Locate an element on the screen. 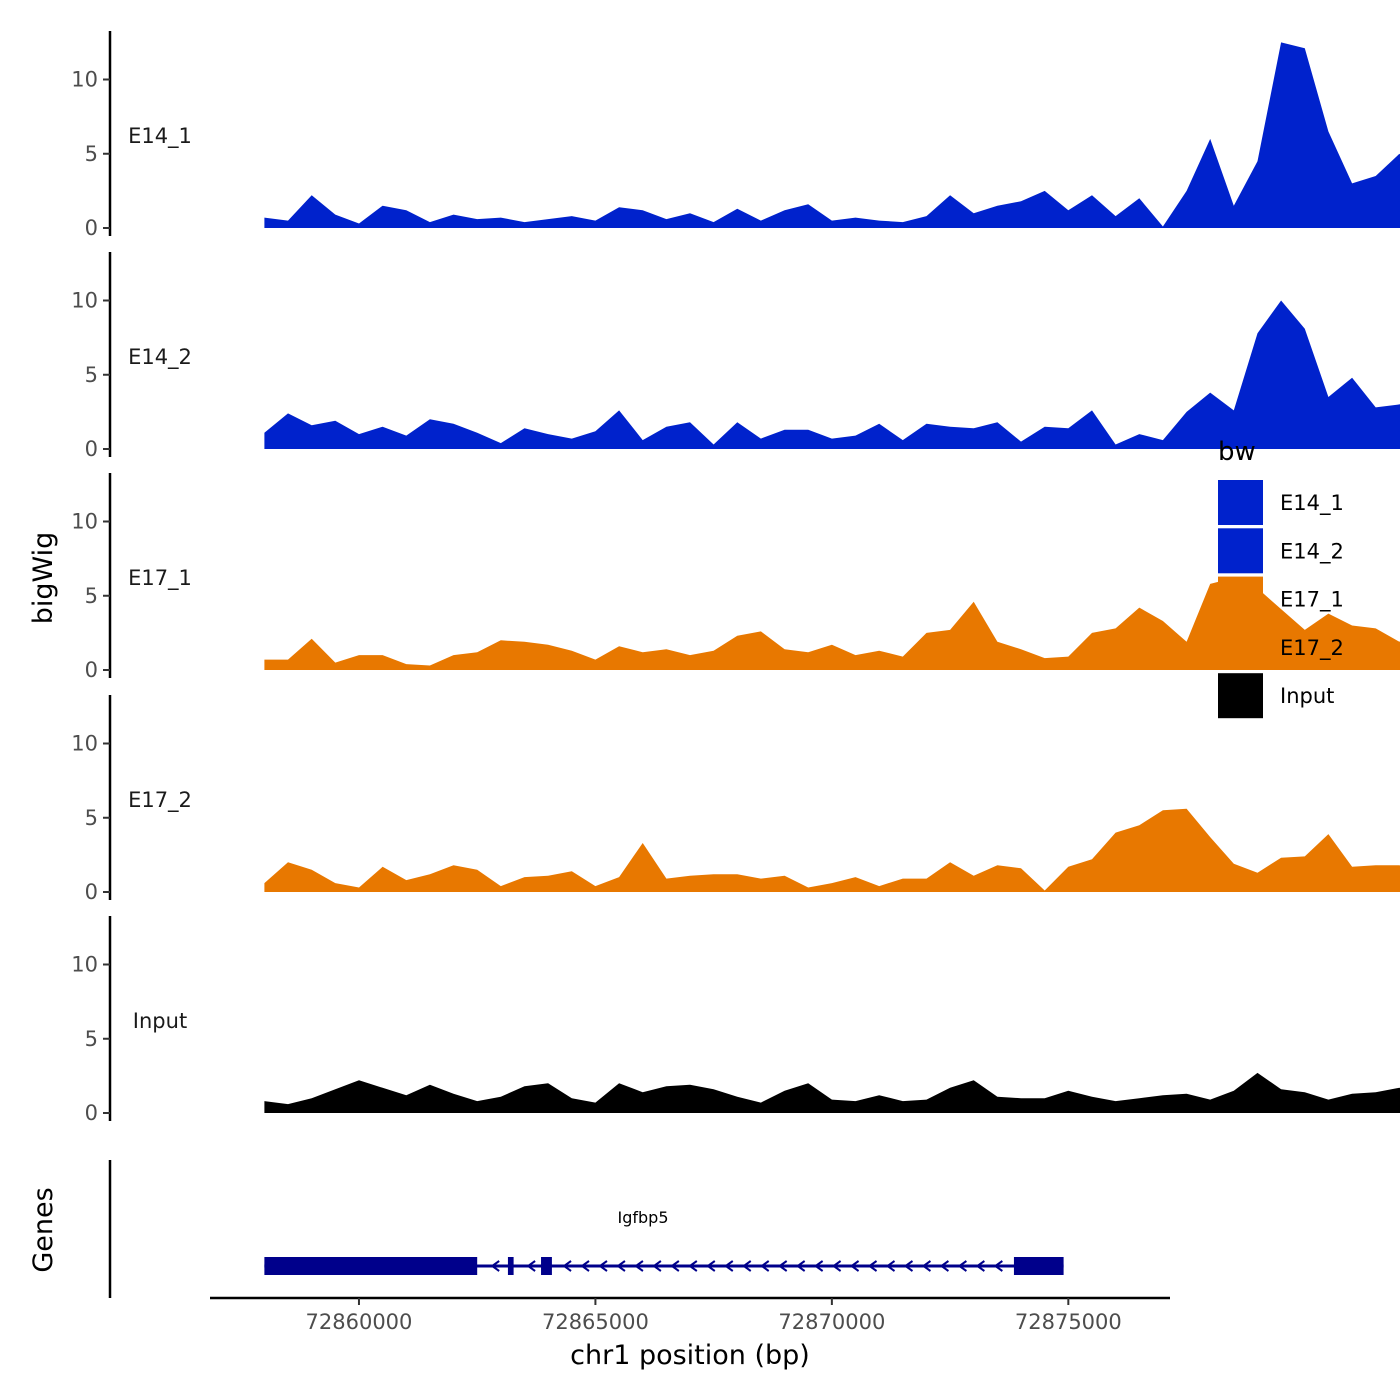  legend-label: E14_2 is located at coordinates (1312, 551).